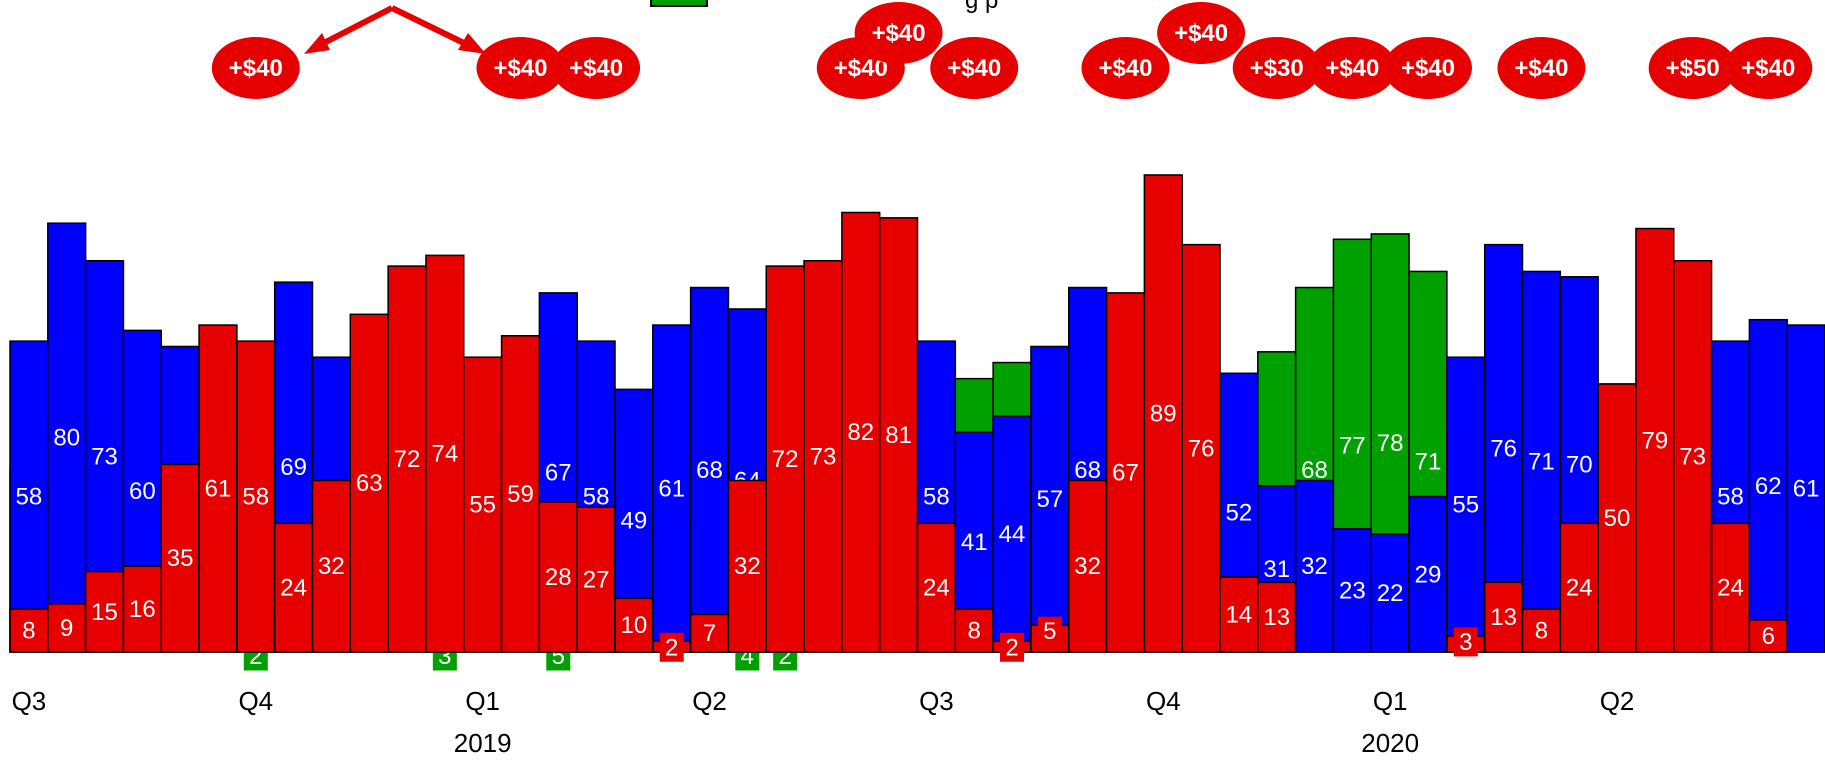 The image size is (1825, 764). I want to click on x-year-label: 2019, so click(483, 743).